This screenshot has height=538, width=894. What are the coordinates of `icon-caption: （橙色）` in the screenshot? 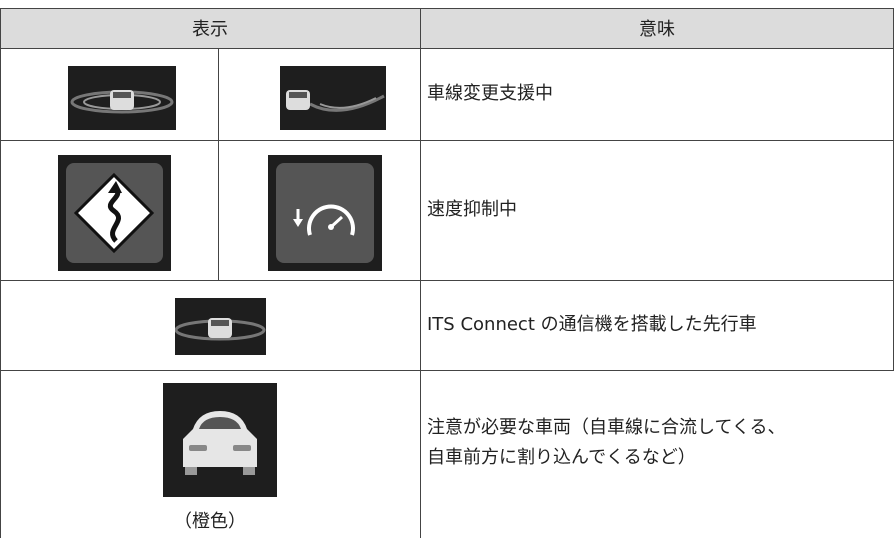 It's located at (210, 521).